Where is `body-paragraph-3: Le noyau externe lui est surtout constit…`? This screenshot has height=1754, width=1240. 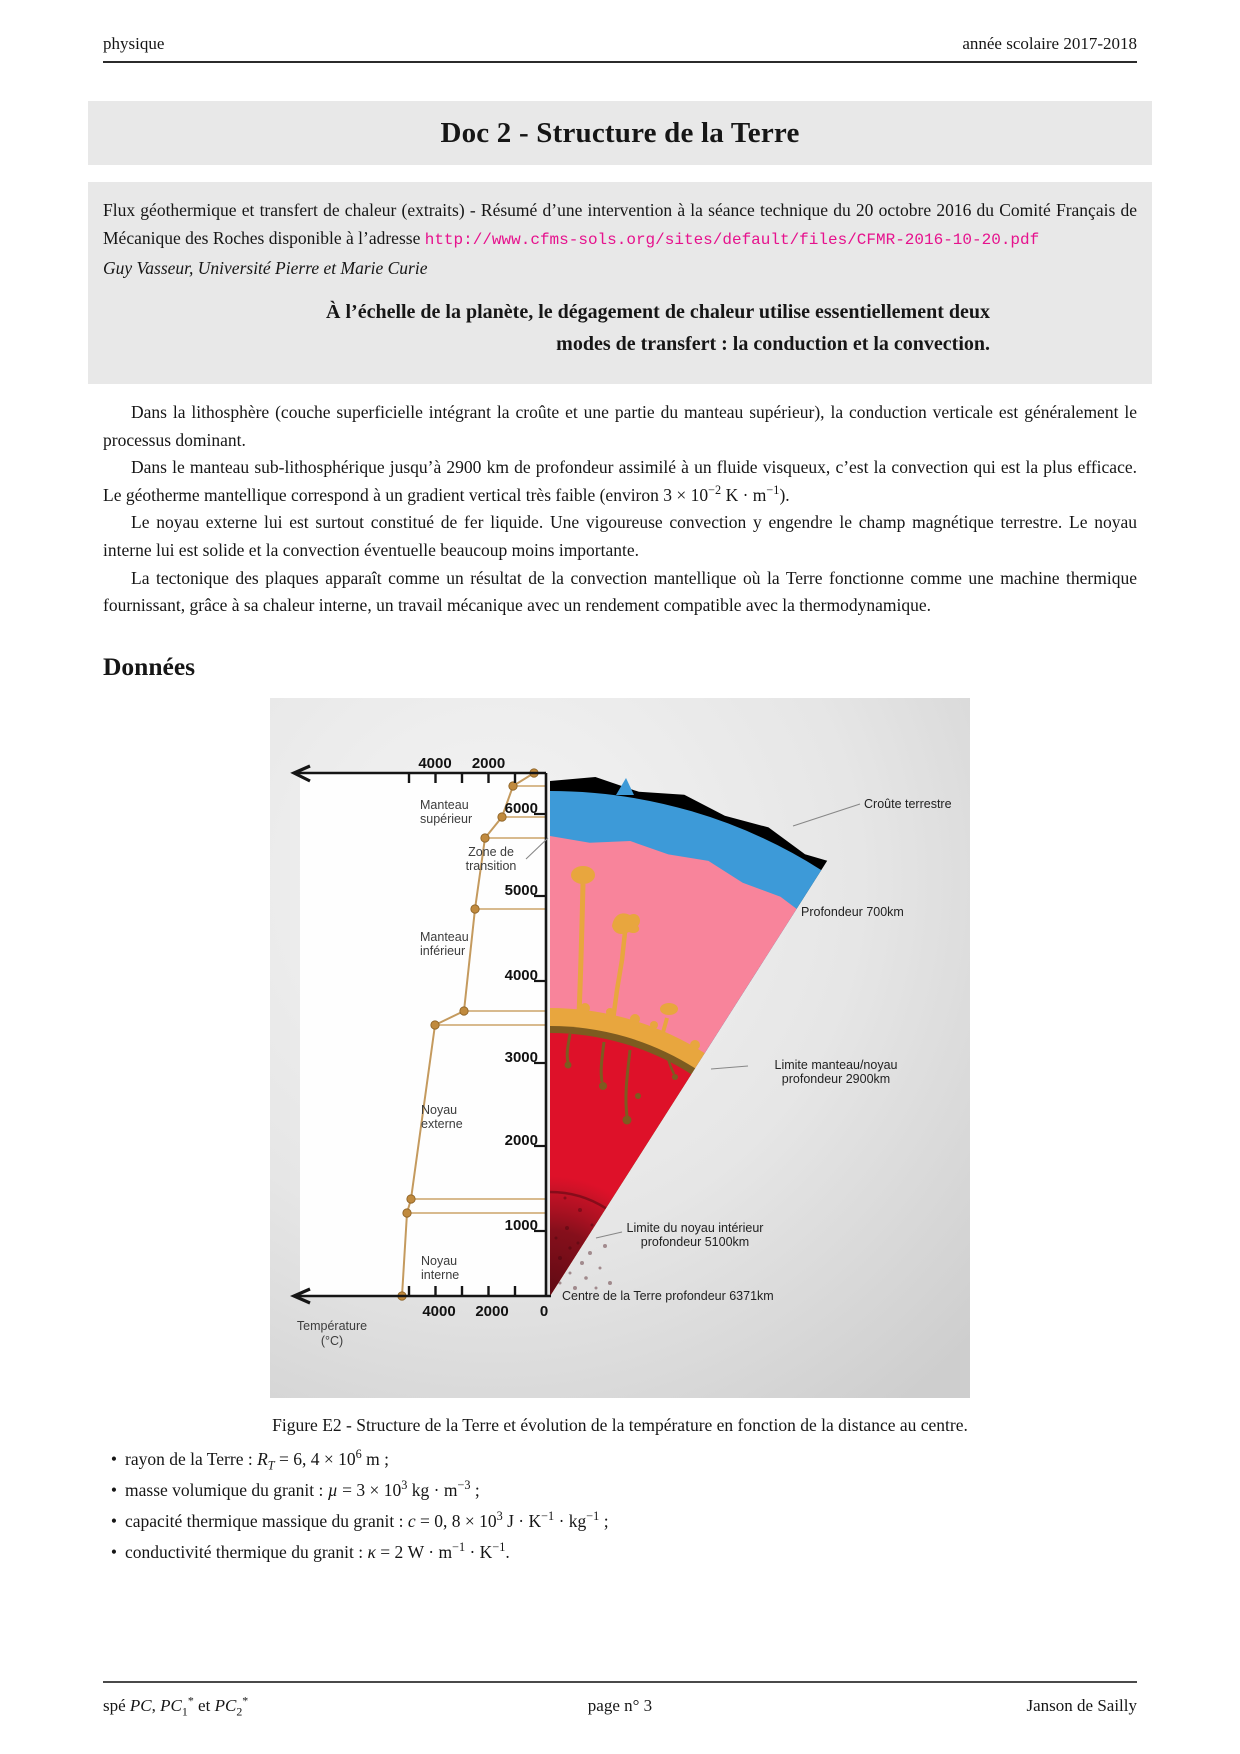
body-paragraph-3: Le noyau externe lui est surtout constit… is located at coordinates (620, 536).